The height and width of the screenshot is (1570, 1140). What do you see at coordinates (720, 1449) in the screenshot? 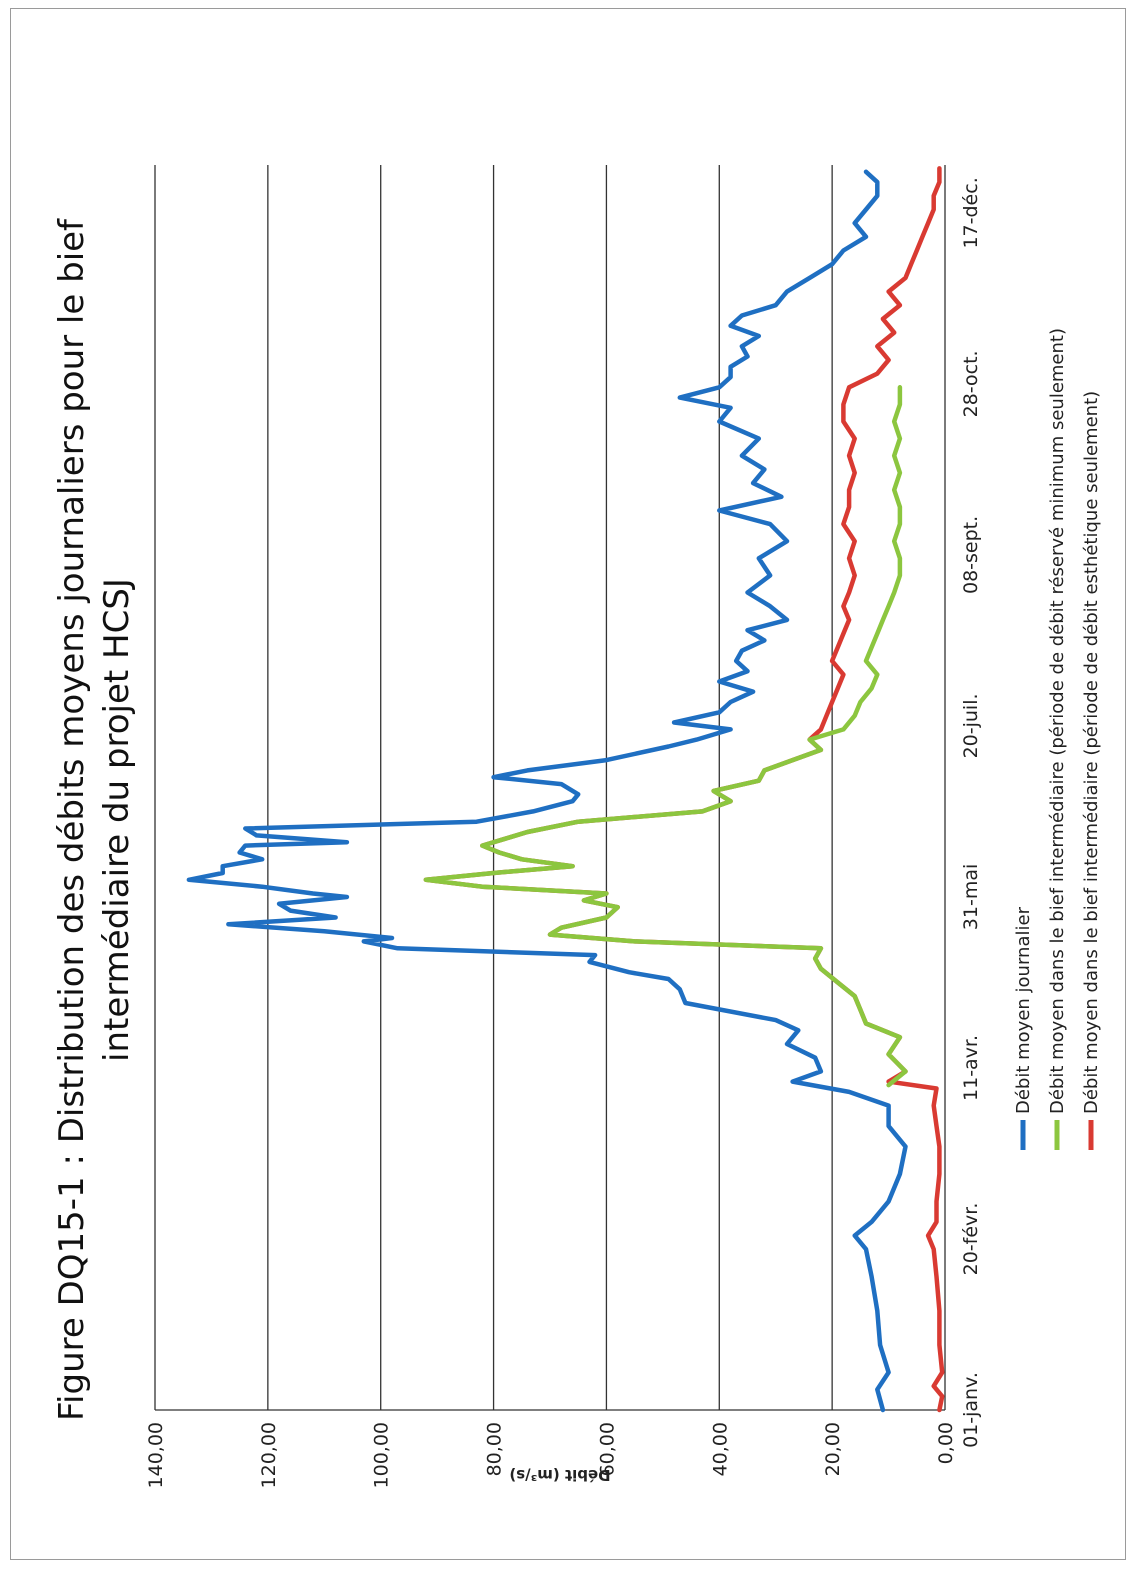
I see `y-tick-label: 40,00` at bounding box center [720, 1449].